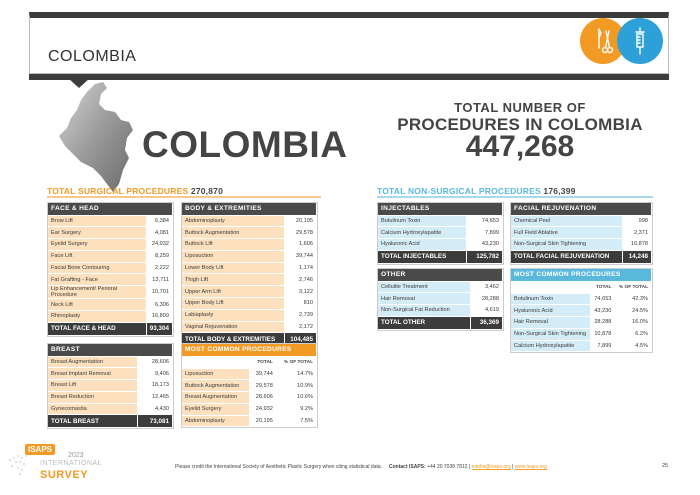 This screenshot has height=495, width=700. What do you see at coordinates (297, 409) in the screenshot?
I see `procedure-pct: 9.2%` at bounding box center [297, 409].